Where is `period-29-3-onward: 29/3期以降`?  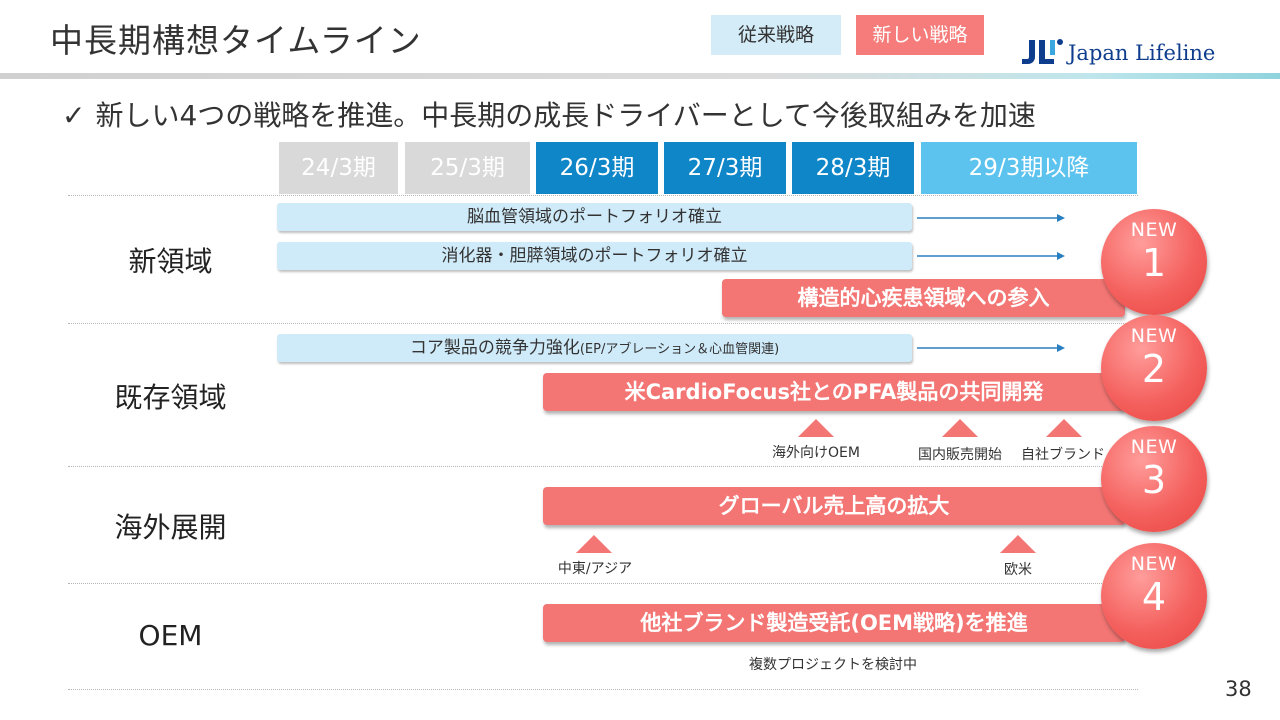
period-29-3-onward: 29/3期以降 is located at coordinates (1029, 168).